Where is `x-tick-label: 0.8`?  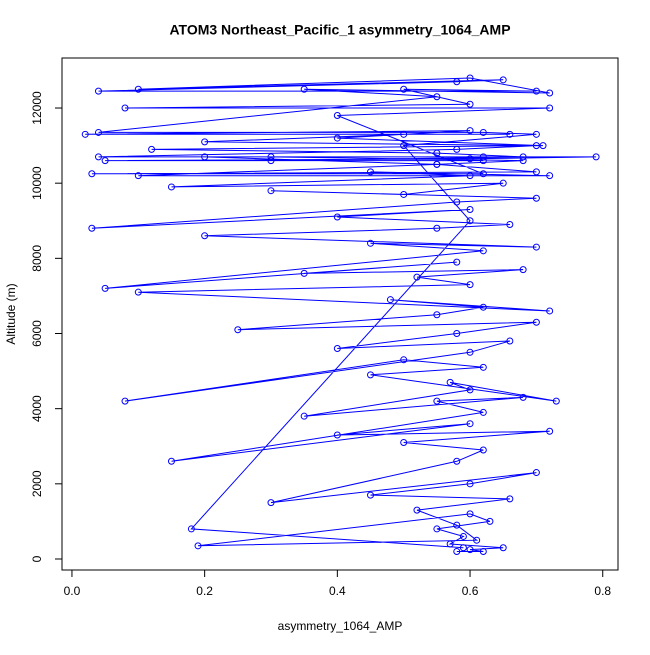 x-tick-label: 0.8 is located at coordinates (602, 591).